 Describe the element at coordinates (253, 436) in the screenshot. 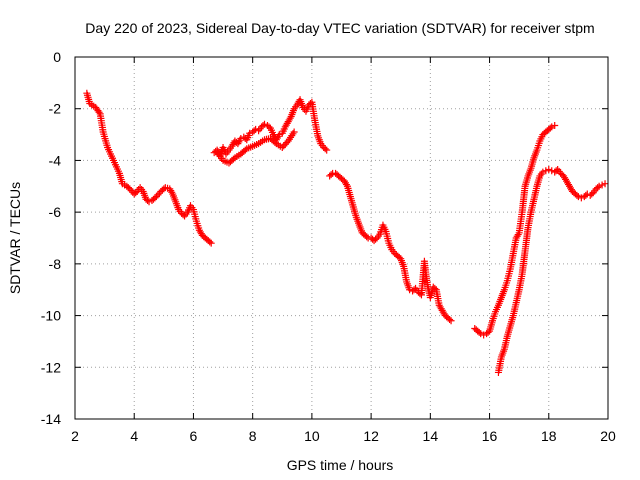

I see `x-tick-label: 8` at that location.